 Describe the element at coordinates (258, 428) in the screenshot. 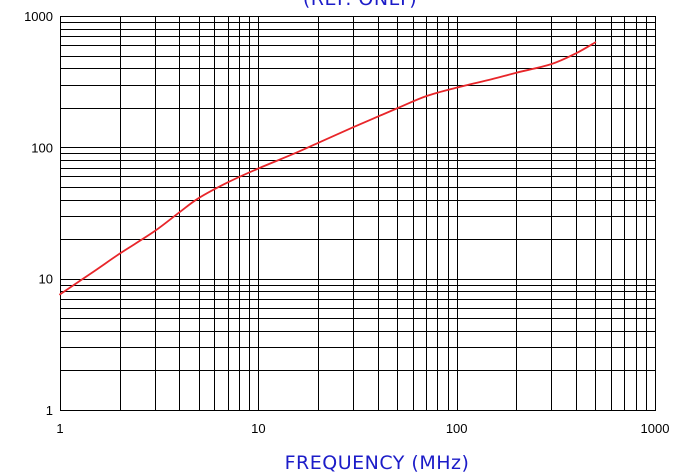

I see `x-tick-label: 10` at that location.